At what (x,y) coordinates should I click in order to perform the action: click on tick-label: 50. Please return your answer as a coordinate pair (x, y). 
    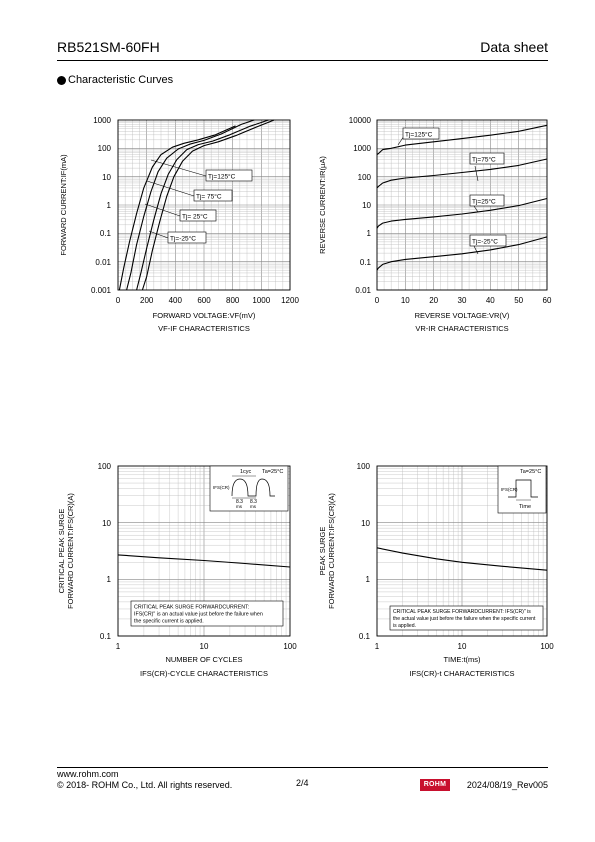
    Looking at the image, I should click on (518, 300).